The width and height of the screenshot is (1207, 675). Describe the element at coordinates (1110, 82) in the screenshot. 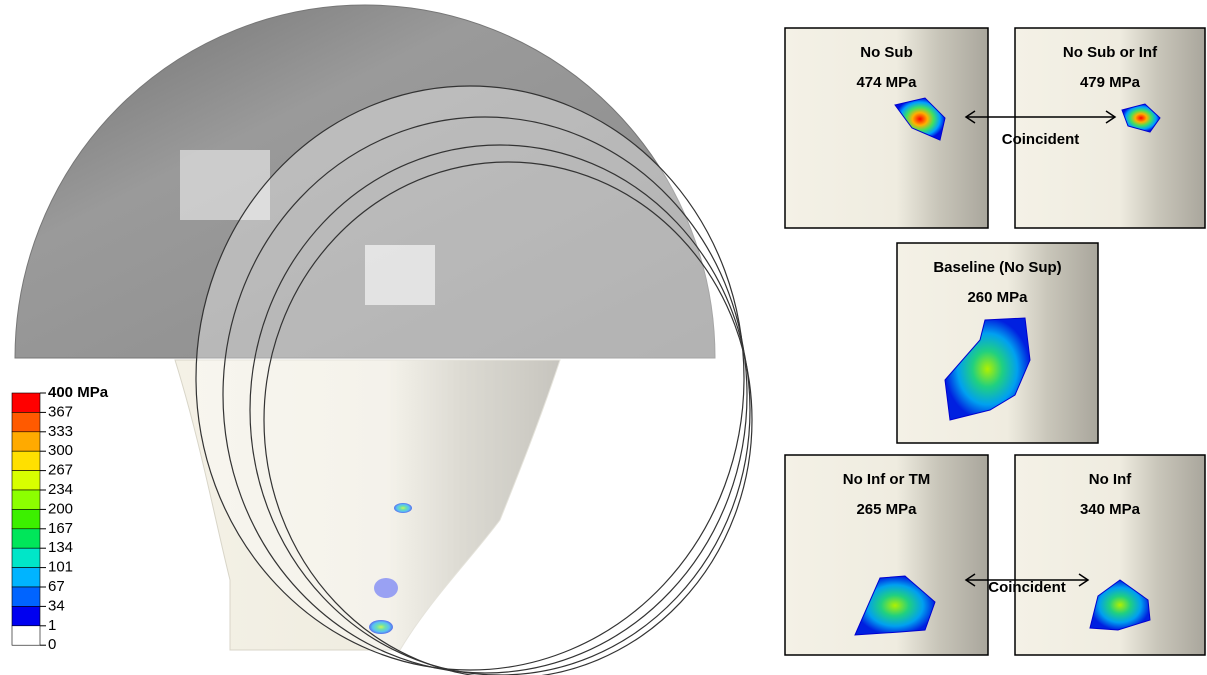

I see `panel-stress: 479 MPa` at that location.